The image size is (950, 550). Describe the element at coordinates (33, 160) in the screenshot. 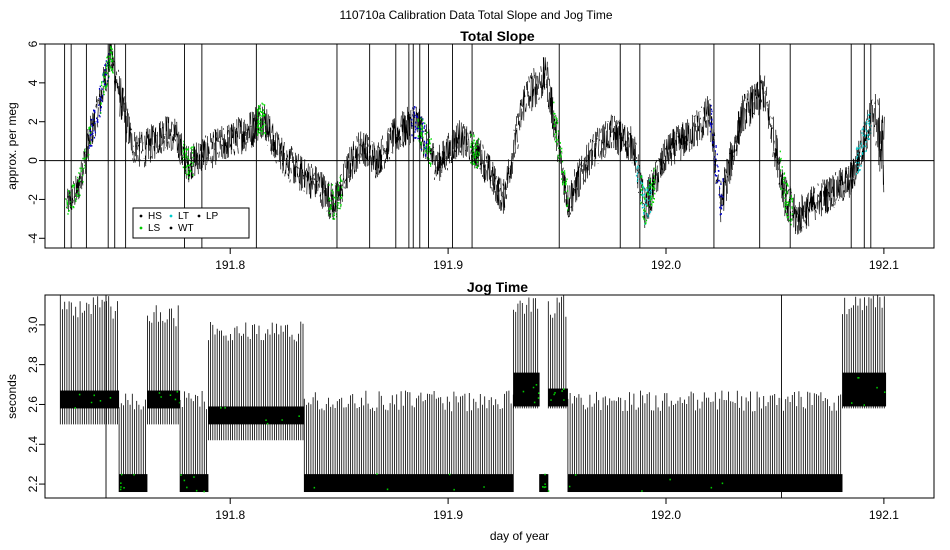

I see `y-tick-label: 0` at that location.